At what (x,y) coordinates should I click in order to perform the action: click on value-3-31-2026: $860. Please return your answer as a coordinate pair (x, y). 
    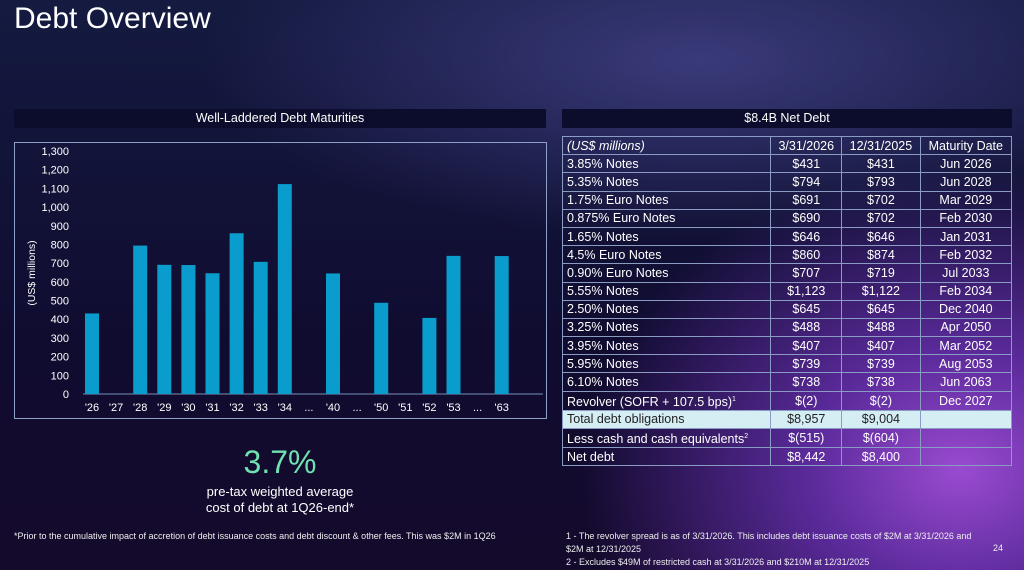
    Looking at the image, I should click on (806, 255).